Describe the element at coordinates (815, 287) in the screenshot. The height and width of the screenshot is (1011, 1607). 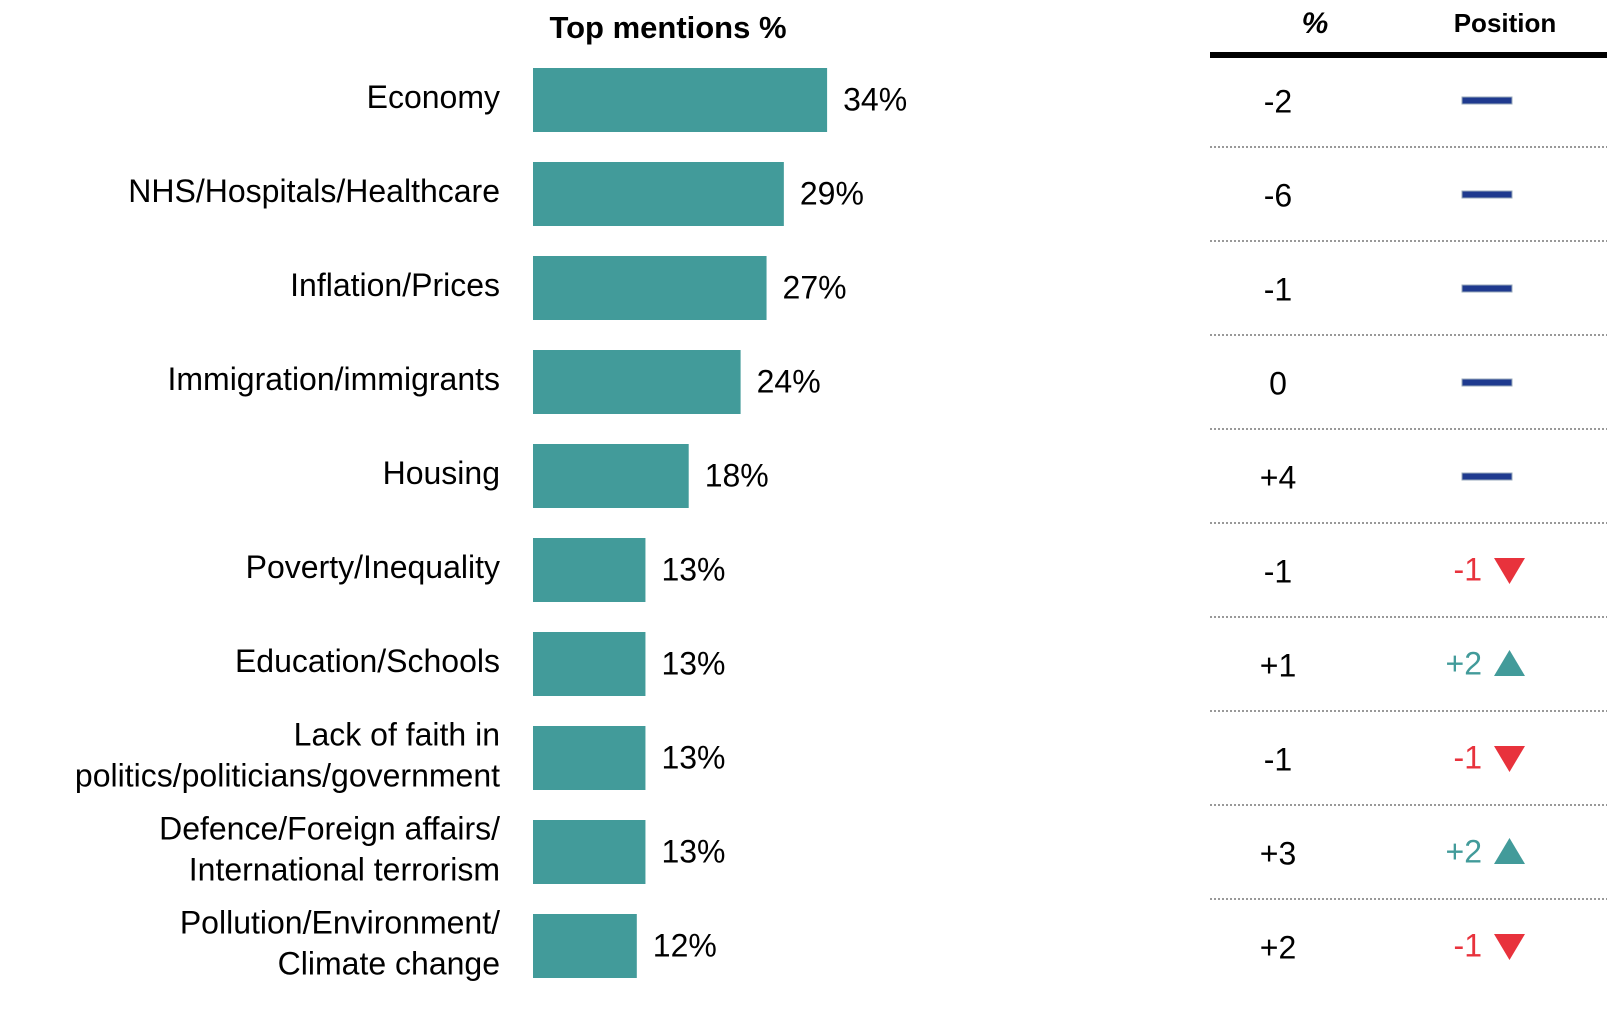
I see `value-label: 27%` at that location.